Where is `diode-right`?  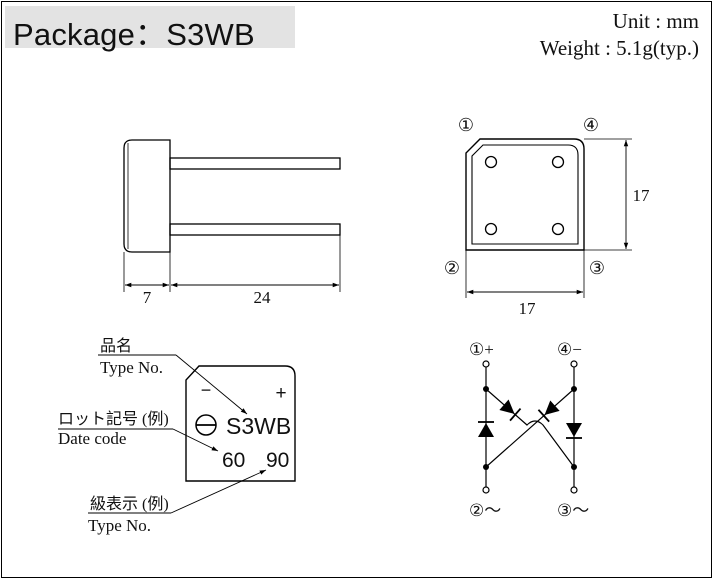
diode-right is located at coordinates (574, 431).